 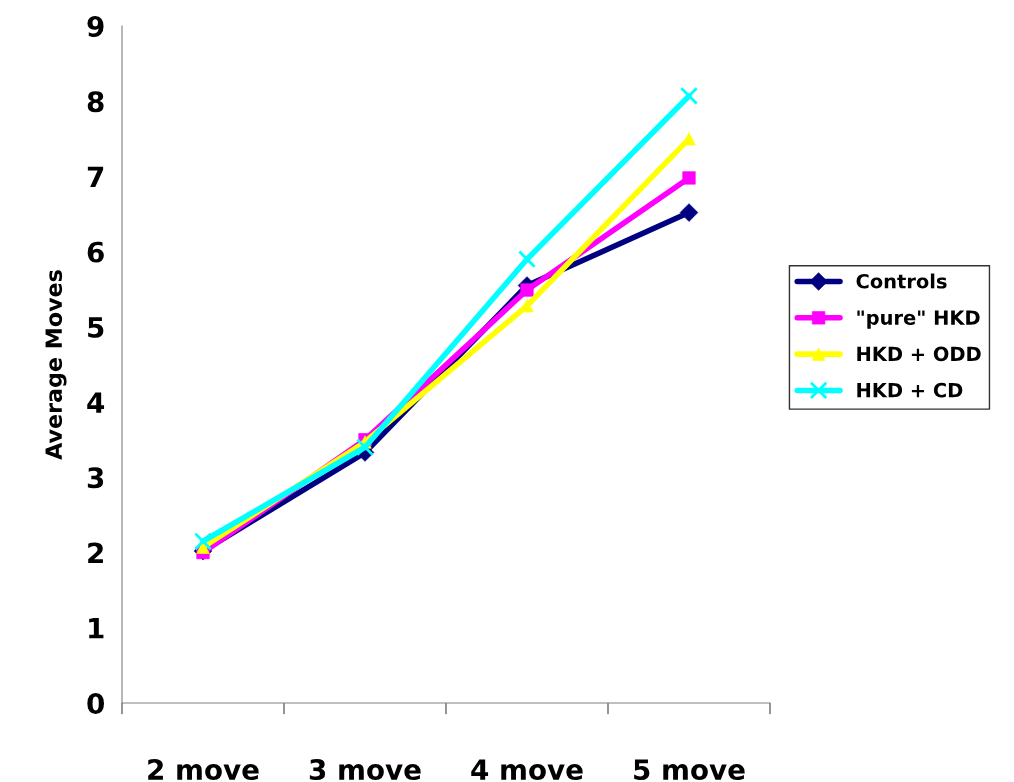 I want to click on y-tick-label: 9, so click(x=95, y=26).